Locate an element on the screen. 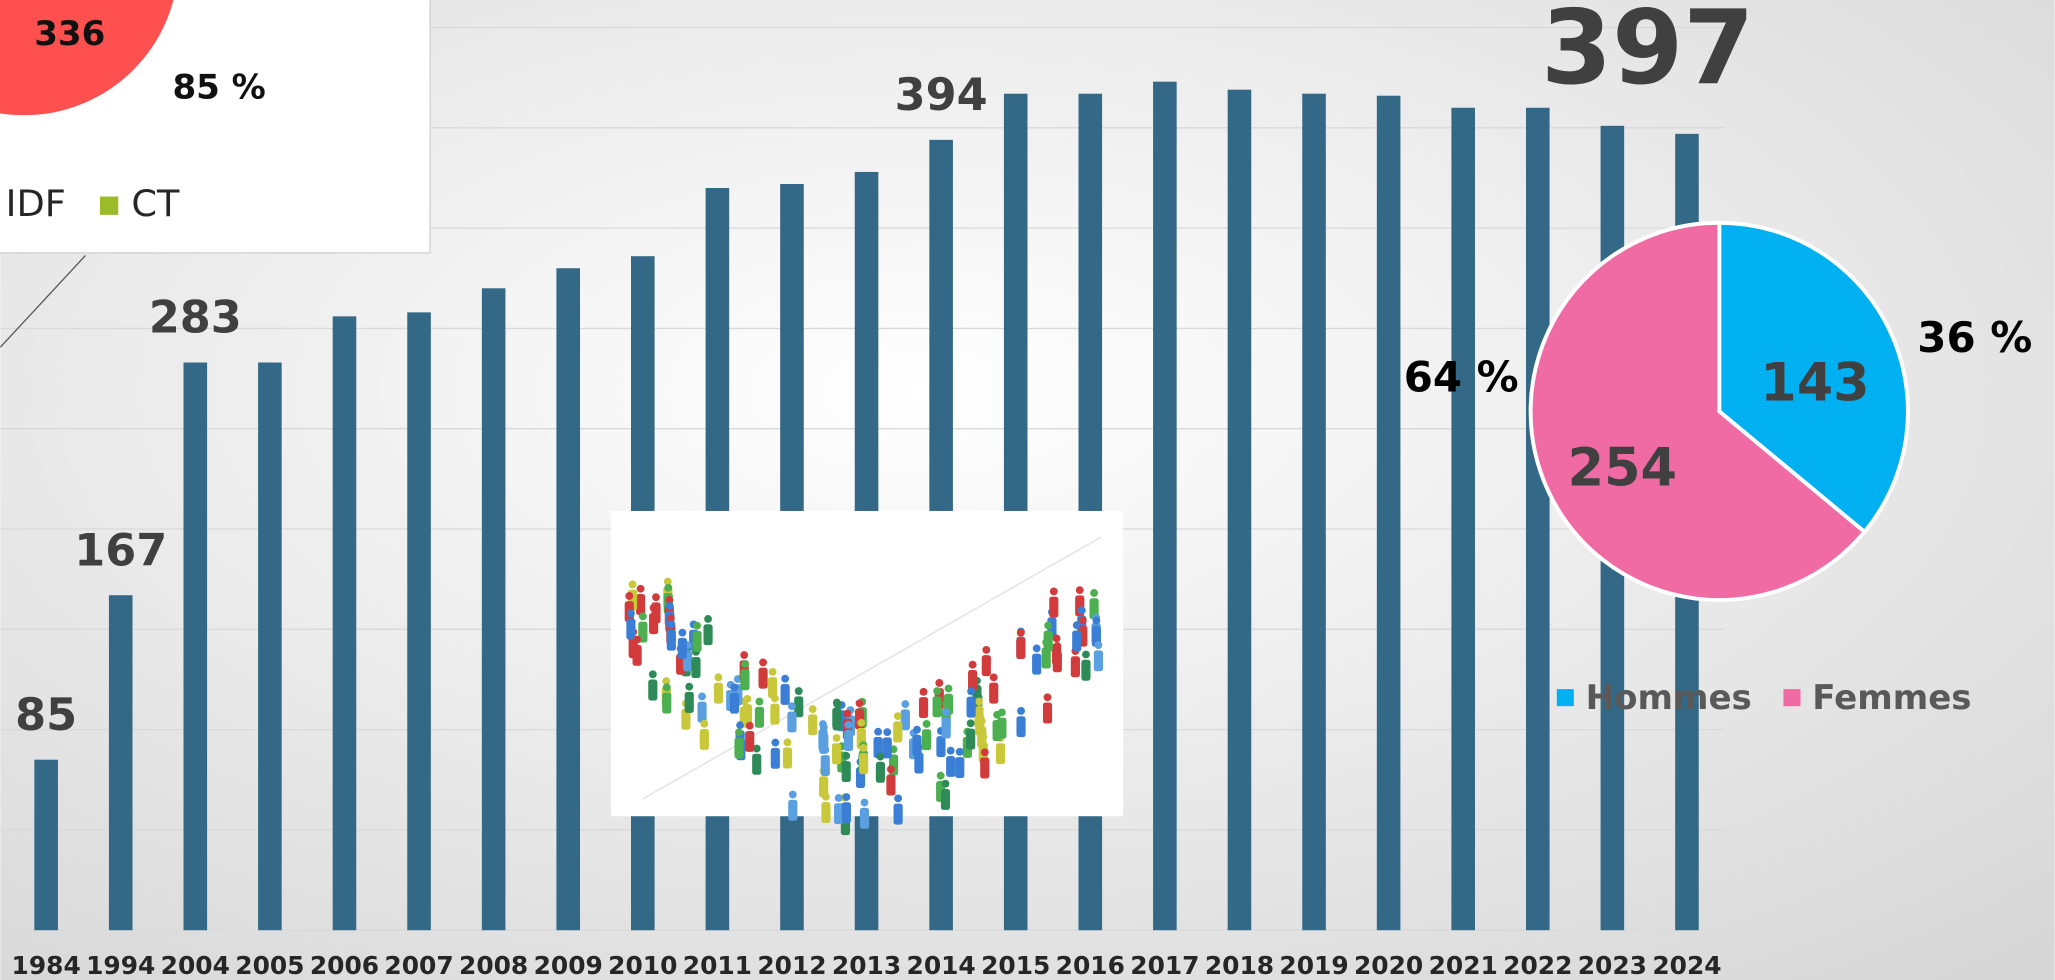 This screenshot has width=2055, height=980. slice-value-label: 143 is located at coordinates (1814, 382).